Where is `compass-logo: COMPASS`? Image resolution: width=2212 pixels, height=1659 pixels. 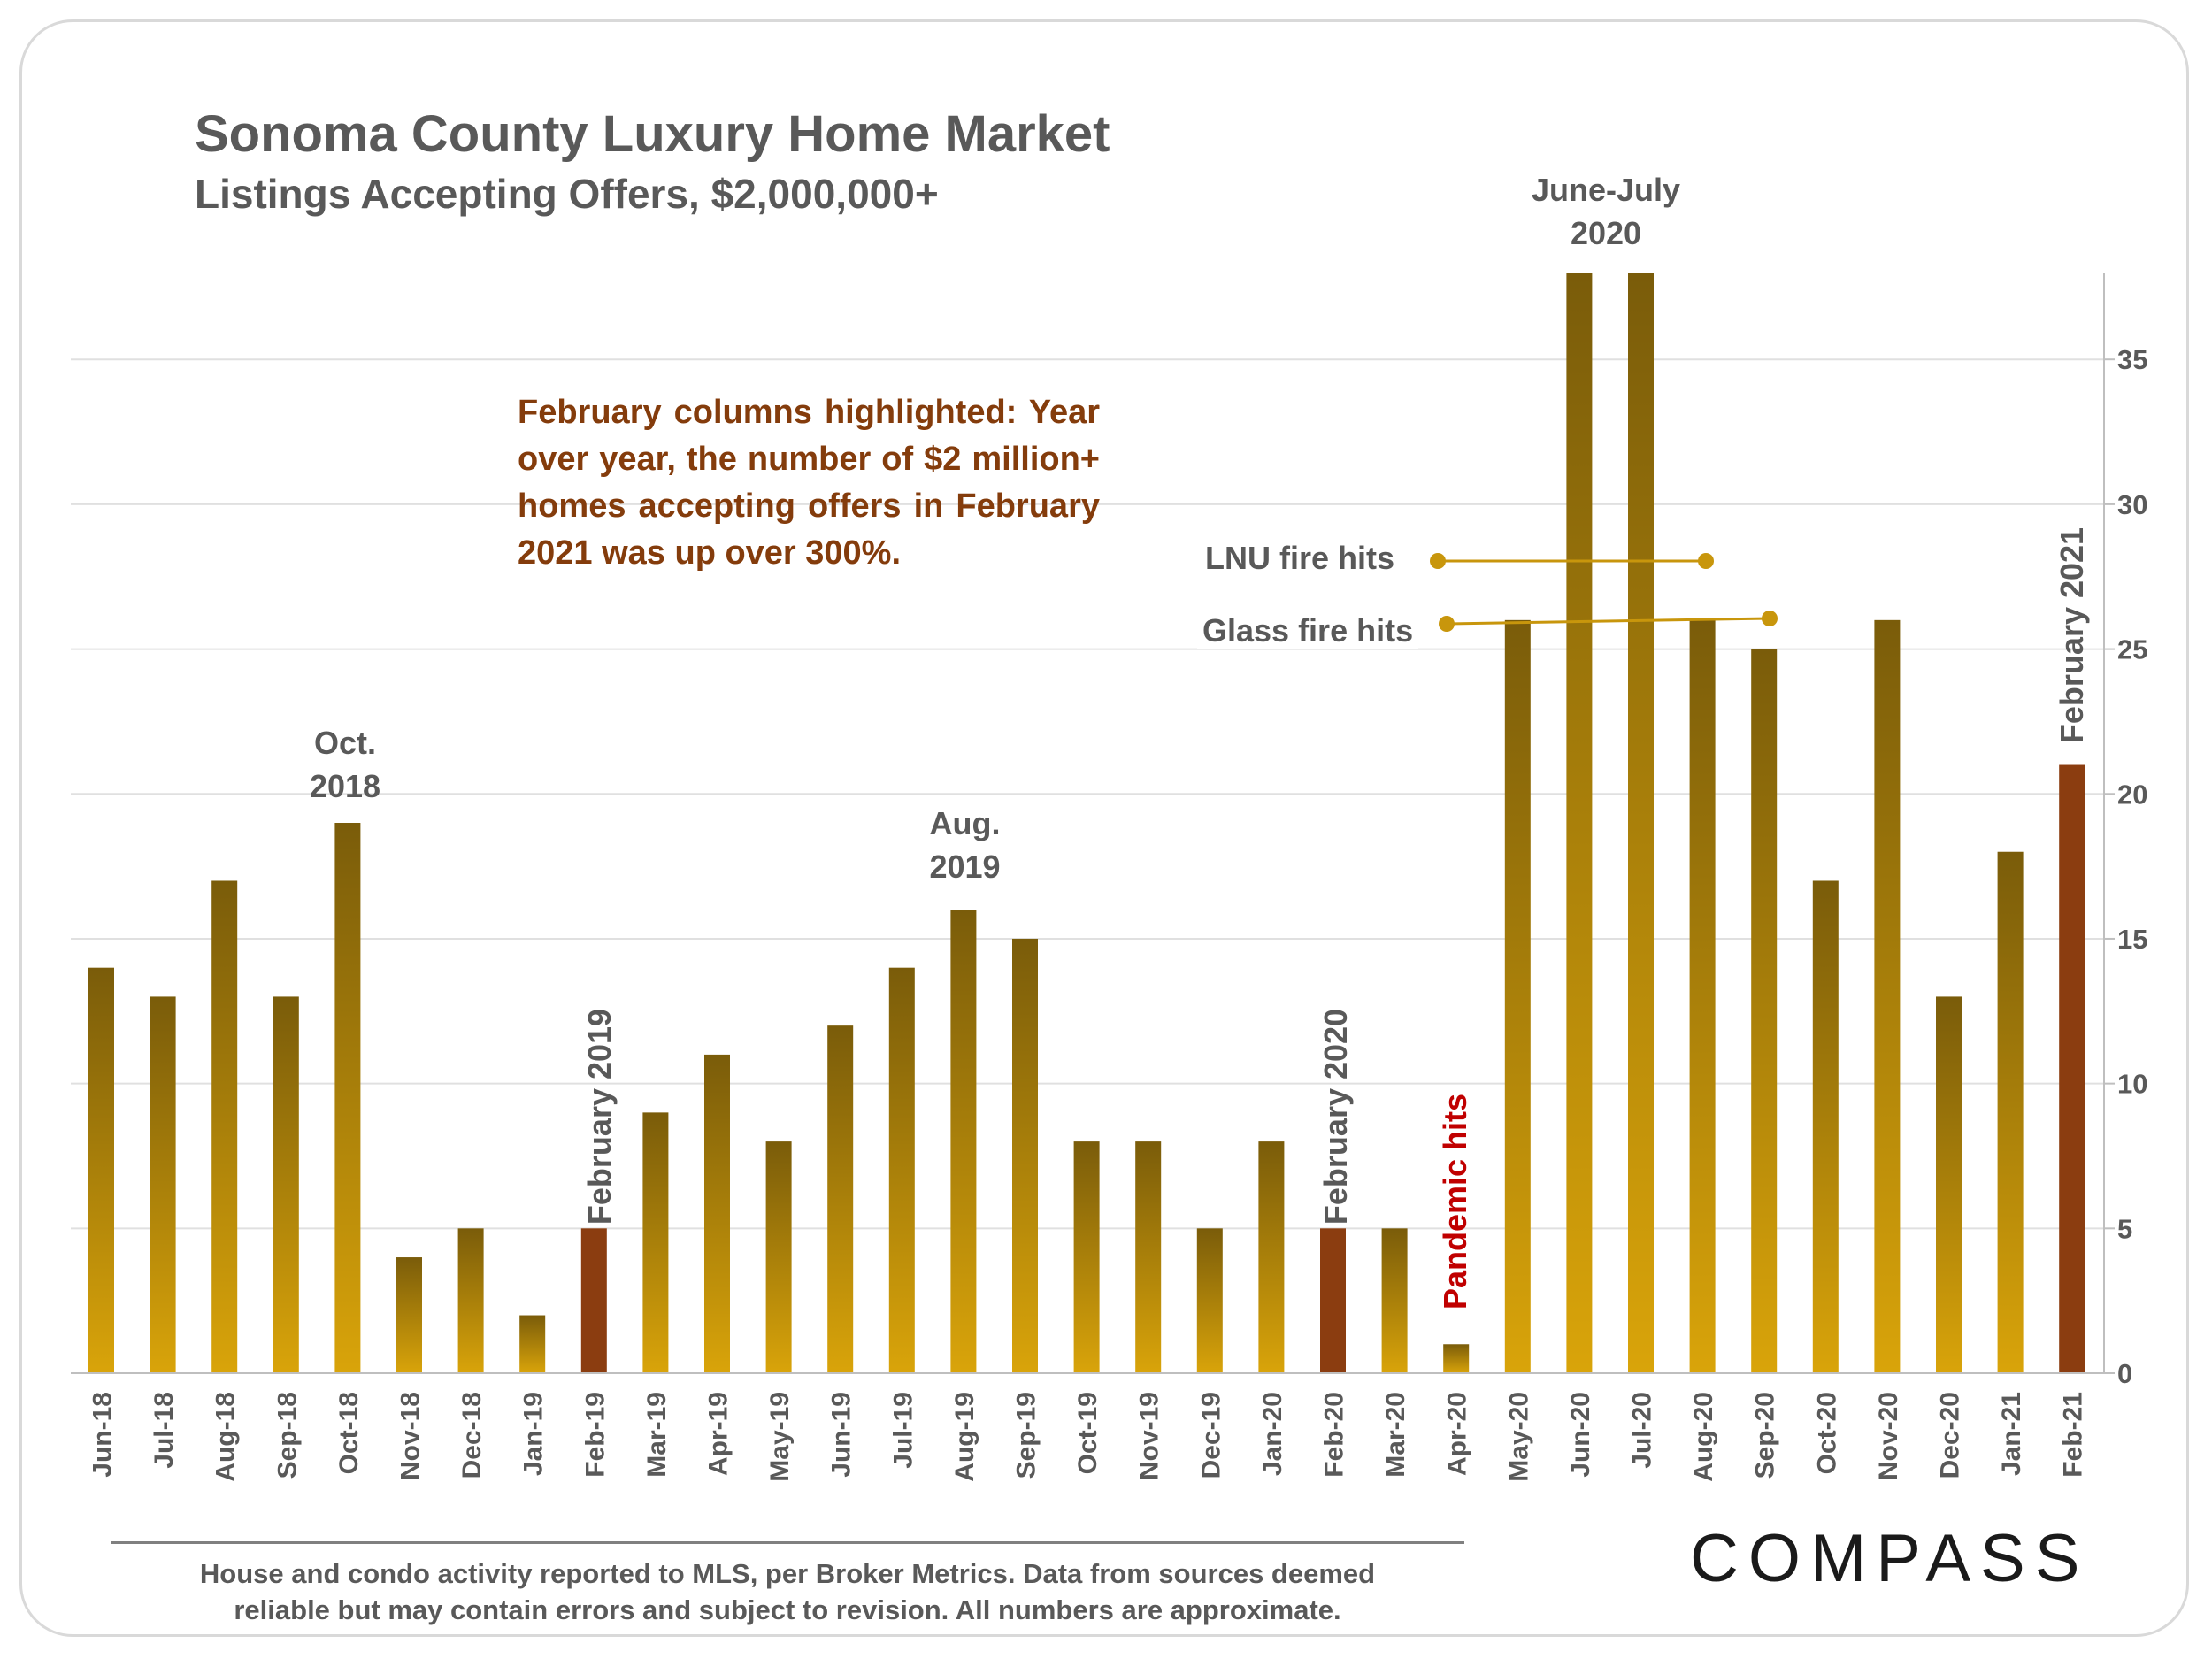 compass-logo: COMPASS is located at coordinates (1890, 1559).